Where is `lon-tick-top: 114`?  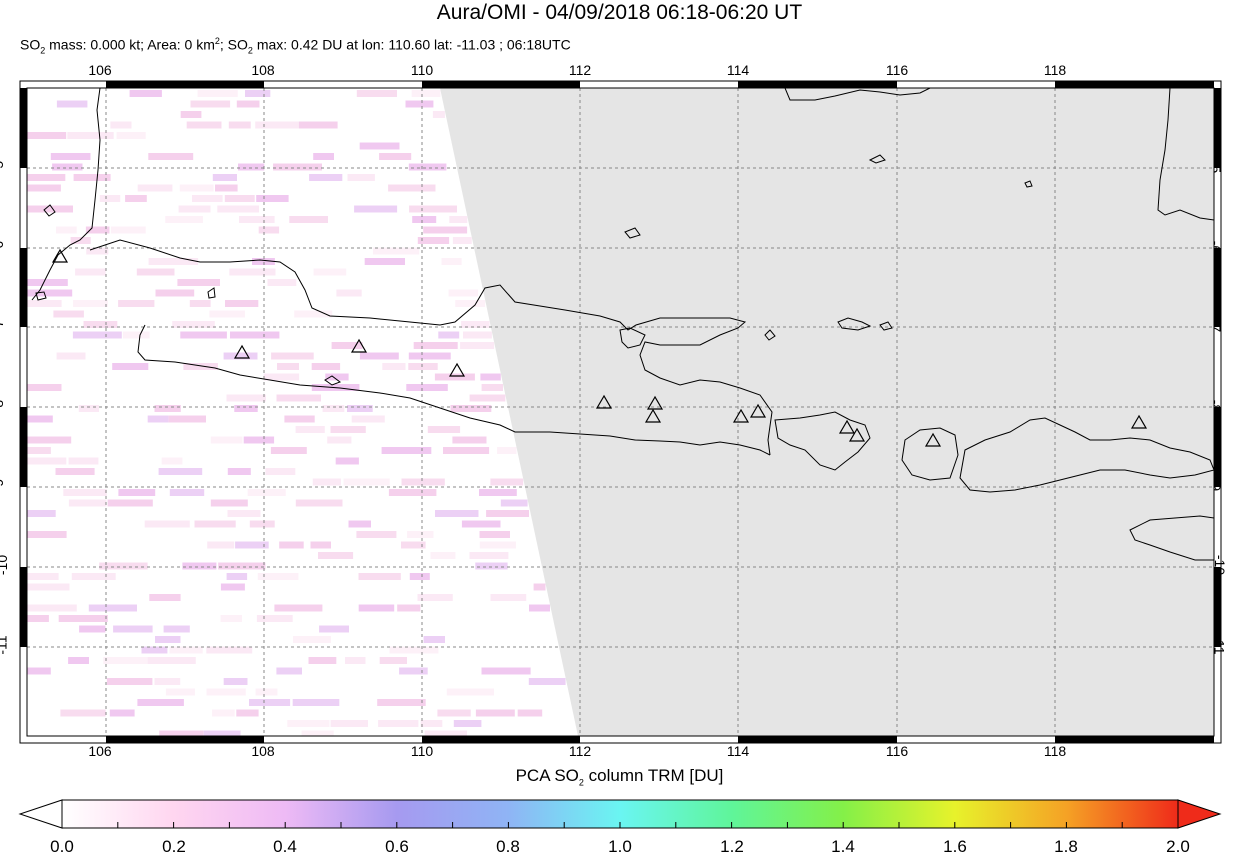 lon-tick-top: 114 is located at coordinates (738, 70).